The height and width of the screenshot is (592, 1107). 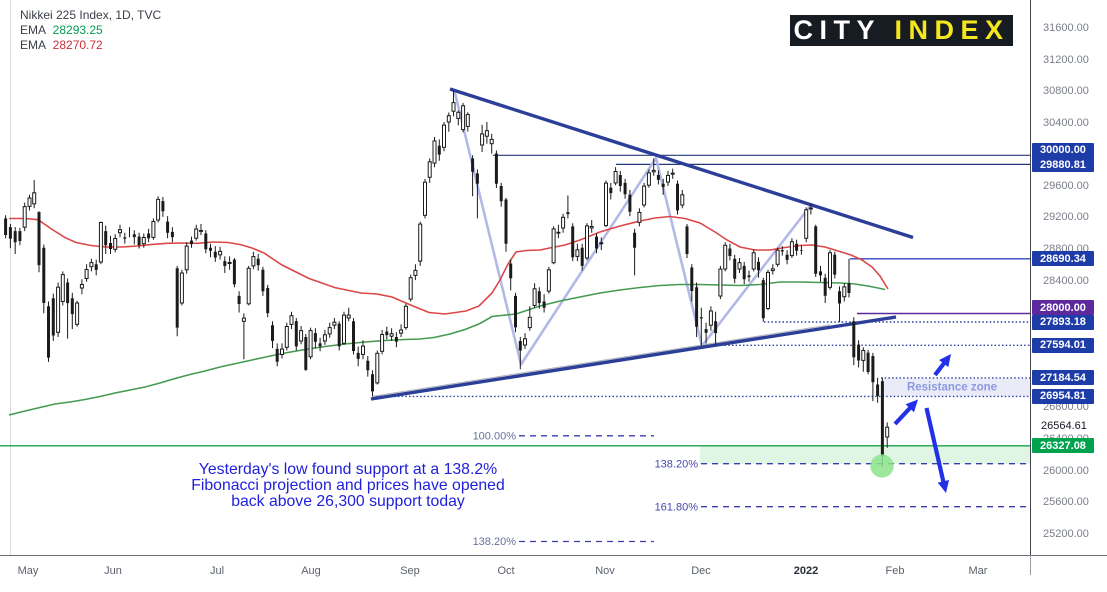 I want to click on svg-text: 161.80%, so click(x=677, y=508).